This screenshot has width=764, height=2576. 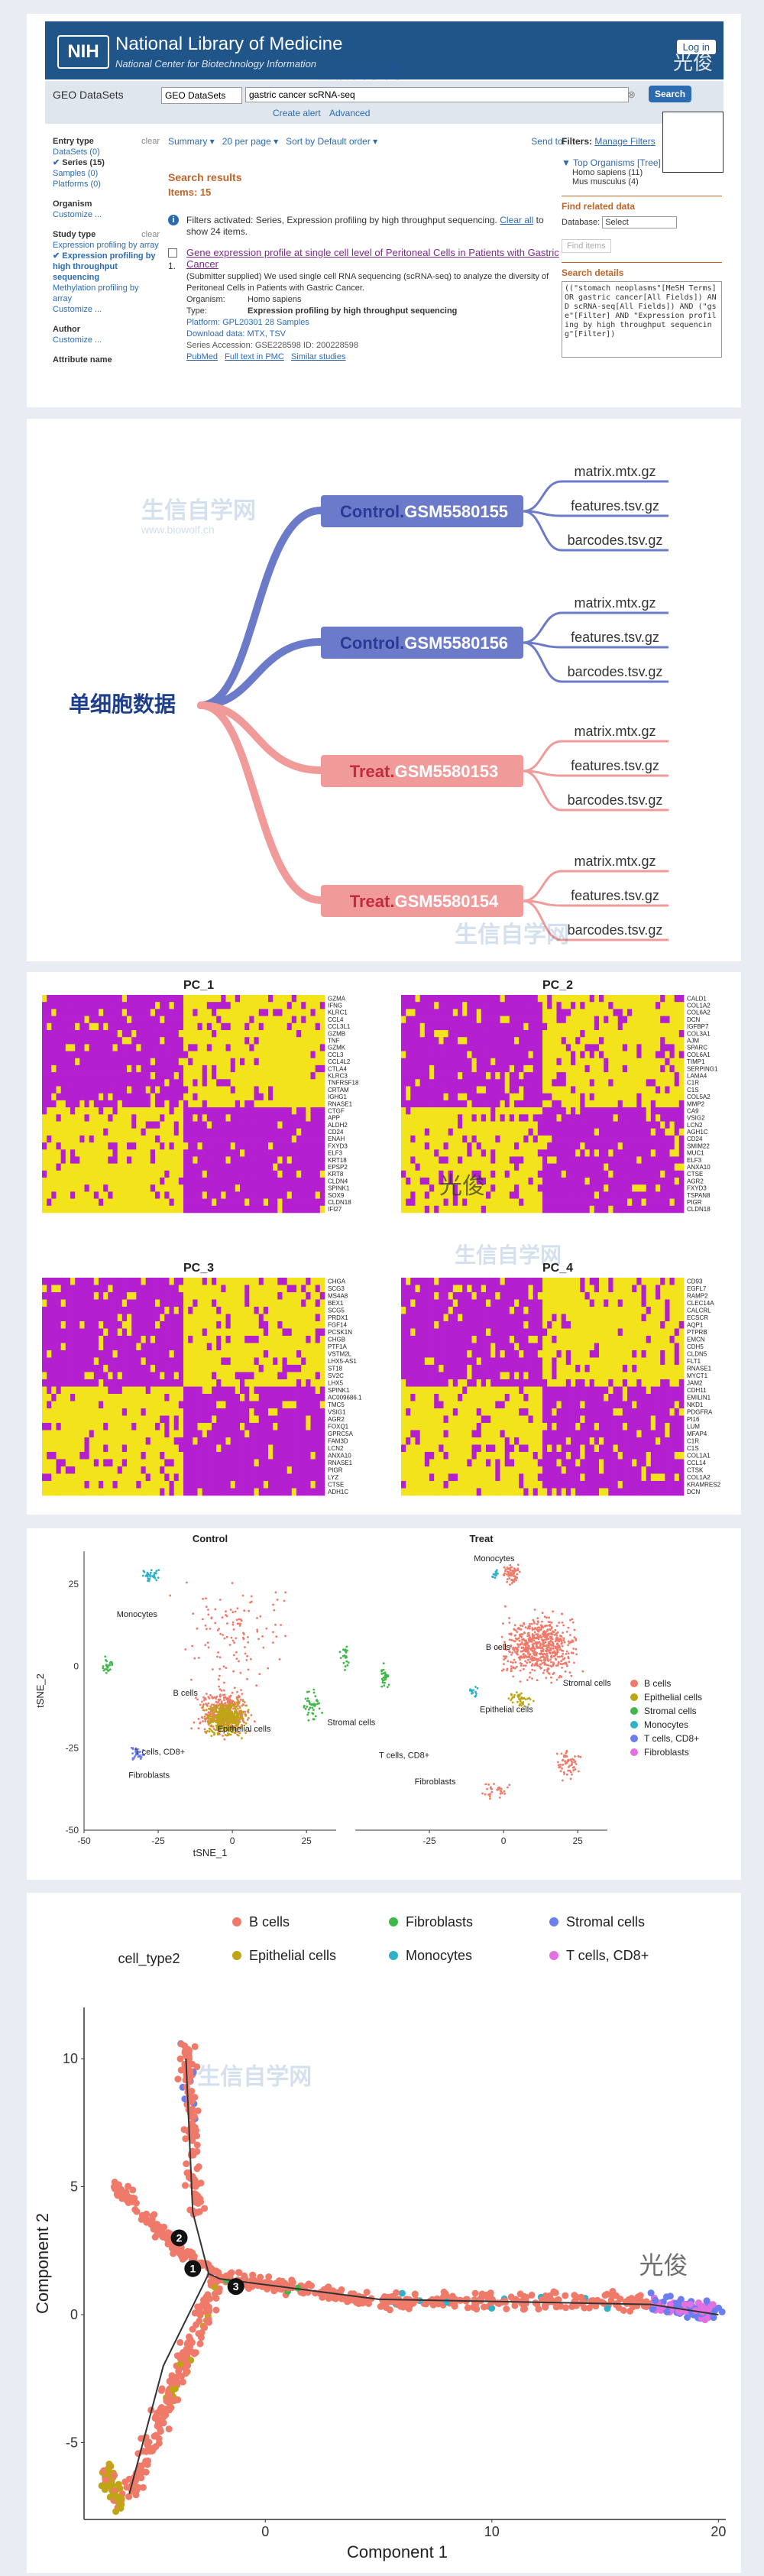 I want to click on download-link: Download data: MTX, TSV, so click(x=236, y=334).